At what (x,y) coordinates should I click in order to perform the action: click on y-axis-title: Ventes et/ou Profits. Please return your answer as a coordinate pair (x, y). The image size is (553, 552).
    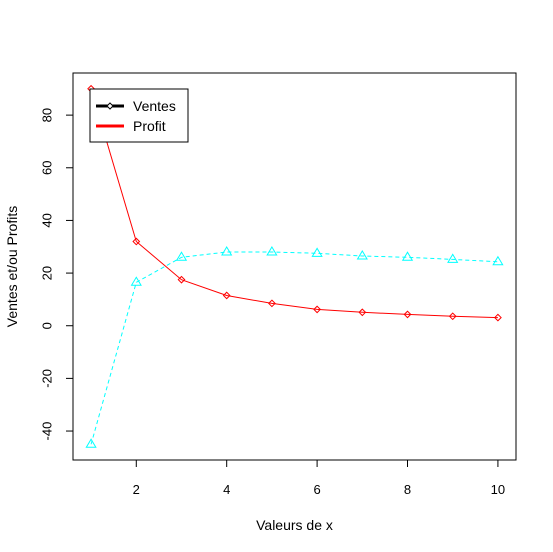
    Looking at the image, I should click on (12, 266).